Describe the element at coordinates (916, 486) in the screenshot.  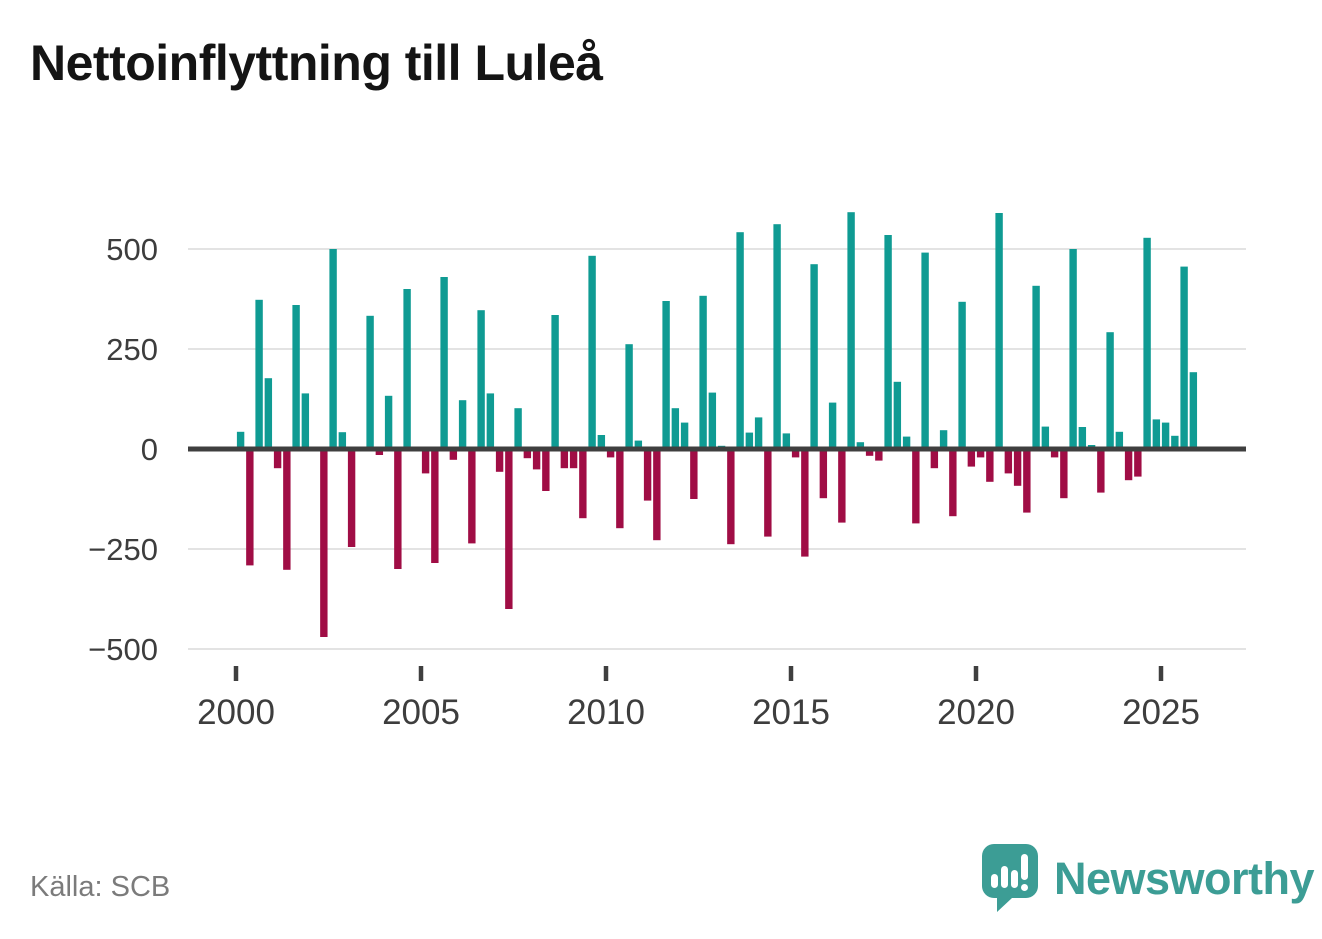
I see `bar-2018Q2` at that location.